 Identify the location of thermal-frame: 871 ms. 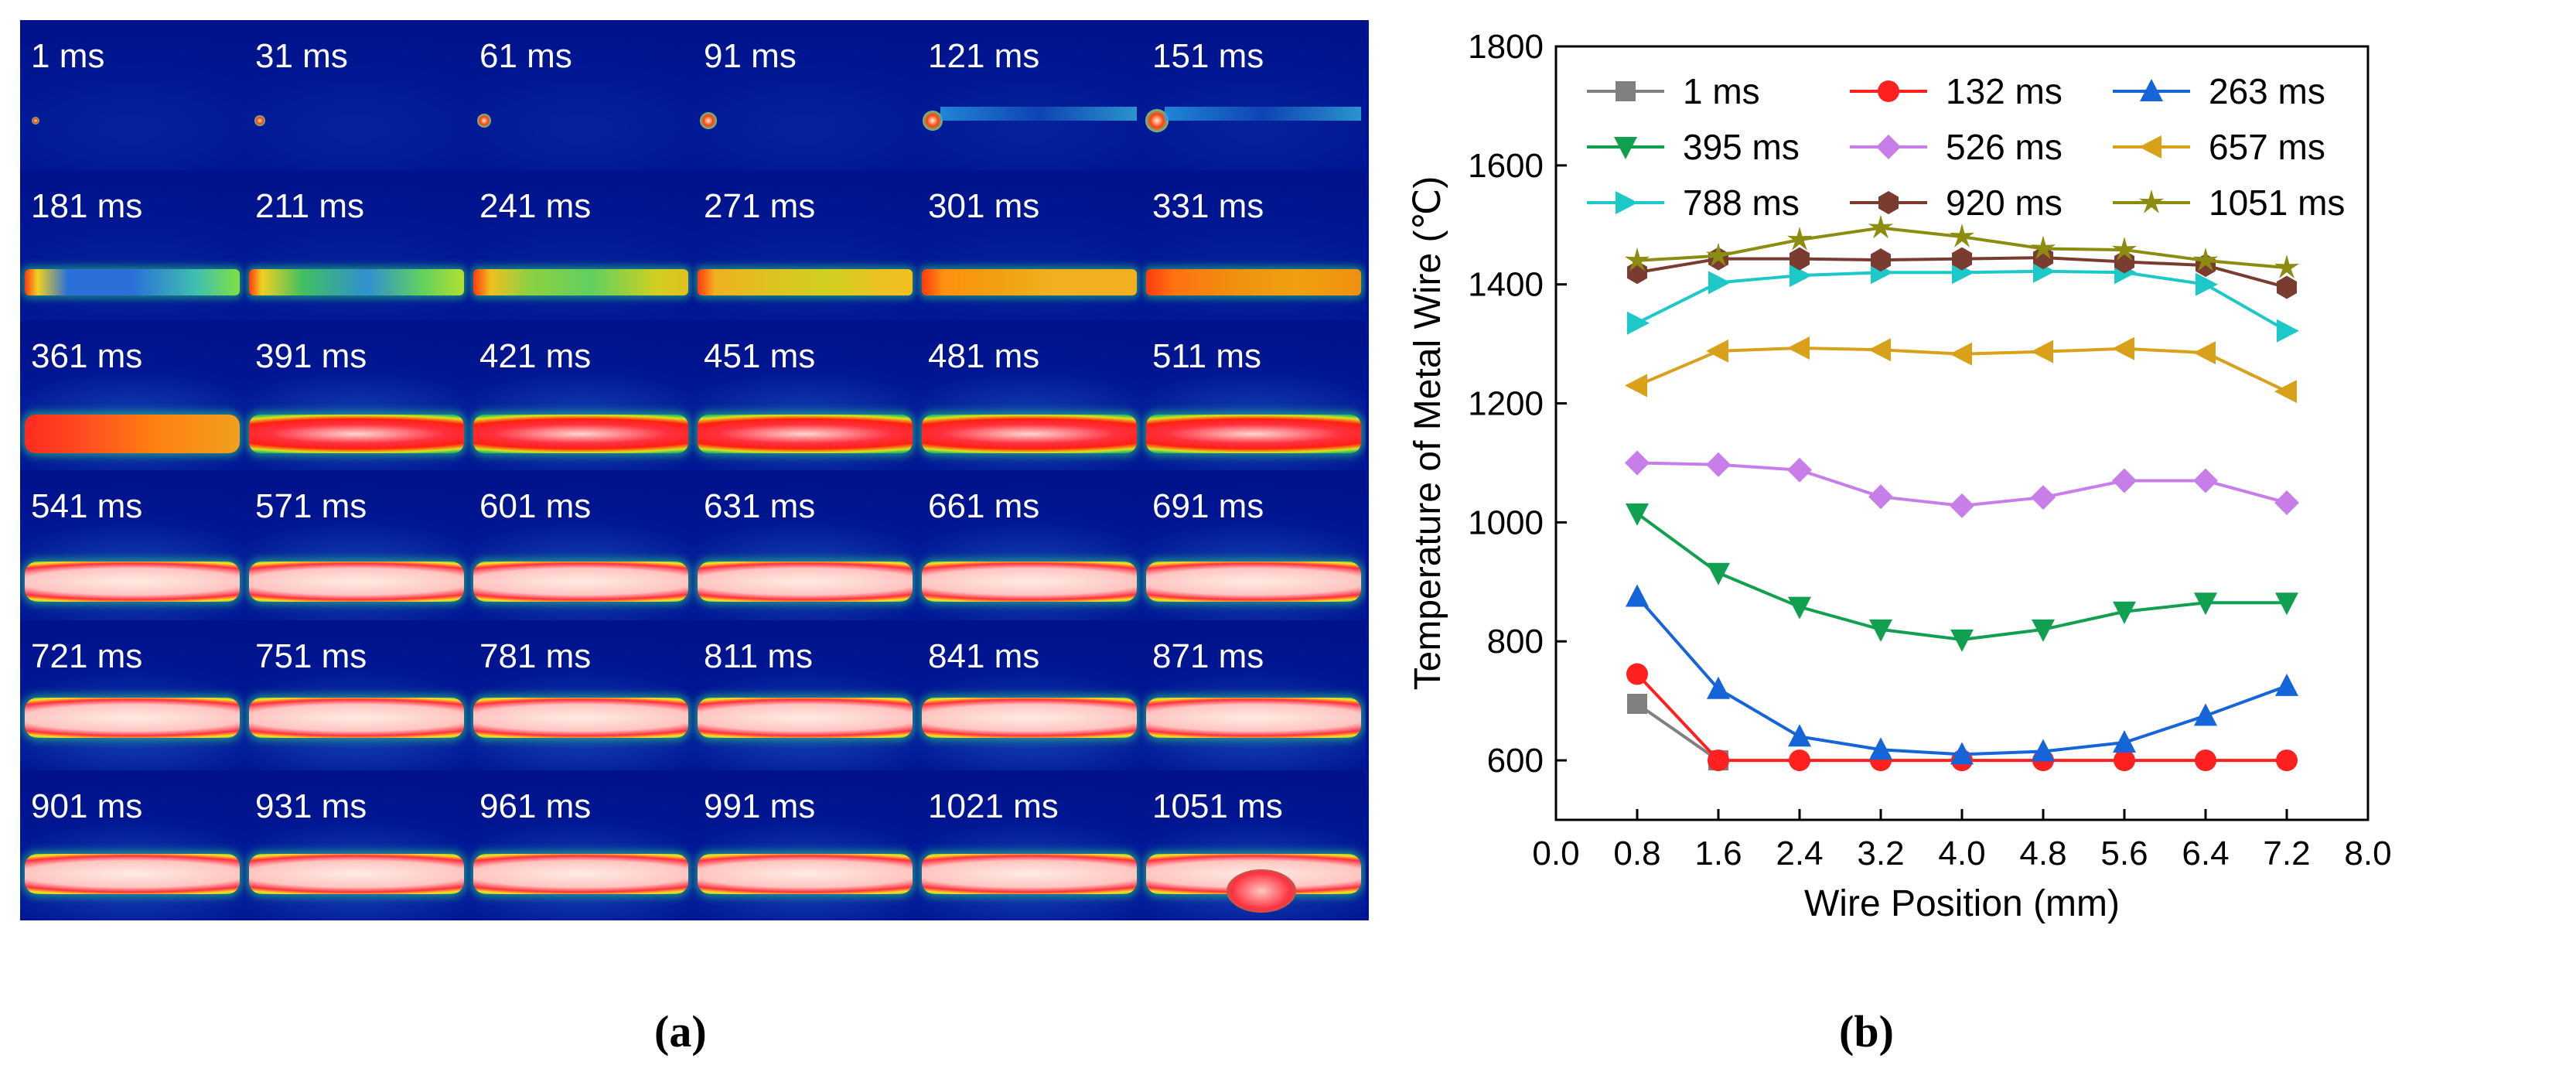
(1253, 695).